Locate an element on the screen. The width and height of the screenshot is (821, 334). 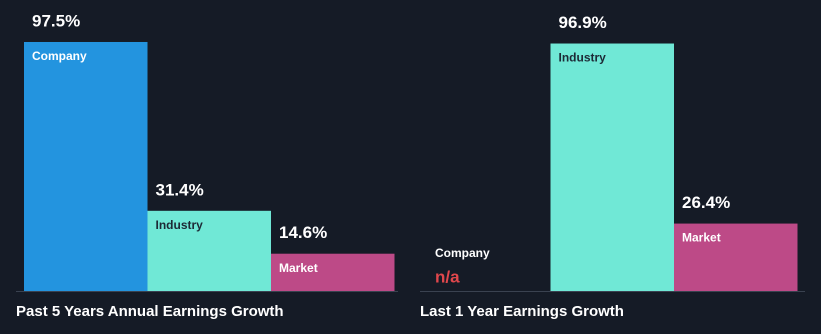
chart-title: Past 5 Years Annual Earnings Growth is located at coordinates (150, 311).